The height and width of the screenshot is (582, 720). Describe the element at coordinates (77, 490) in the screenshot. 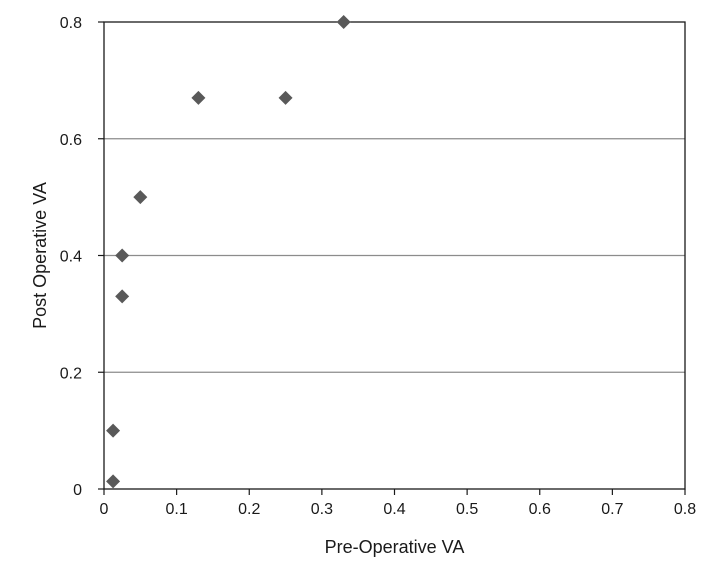

I see `y-tick-label-0: 0` at that location.